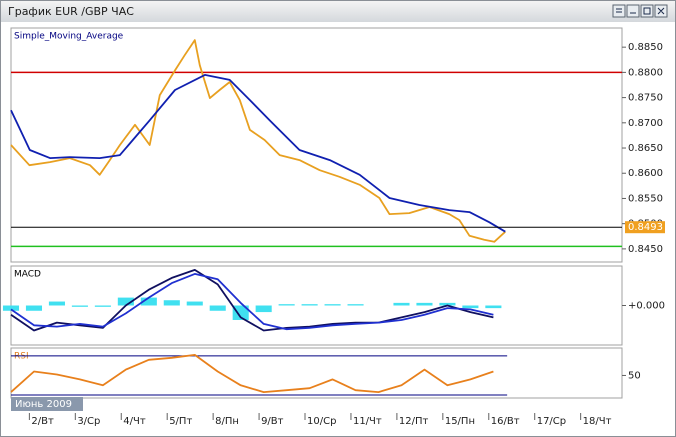 The width and height of the screenshot is (676, 437). What do you see at coordinates (645, 148) in the screenshot?
I see `y-tick-label: 0.8650` at bounding box center [645, 148].